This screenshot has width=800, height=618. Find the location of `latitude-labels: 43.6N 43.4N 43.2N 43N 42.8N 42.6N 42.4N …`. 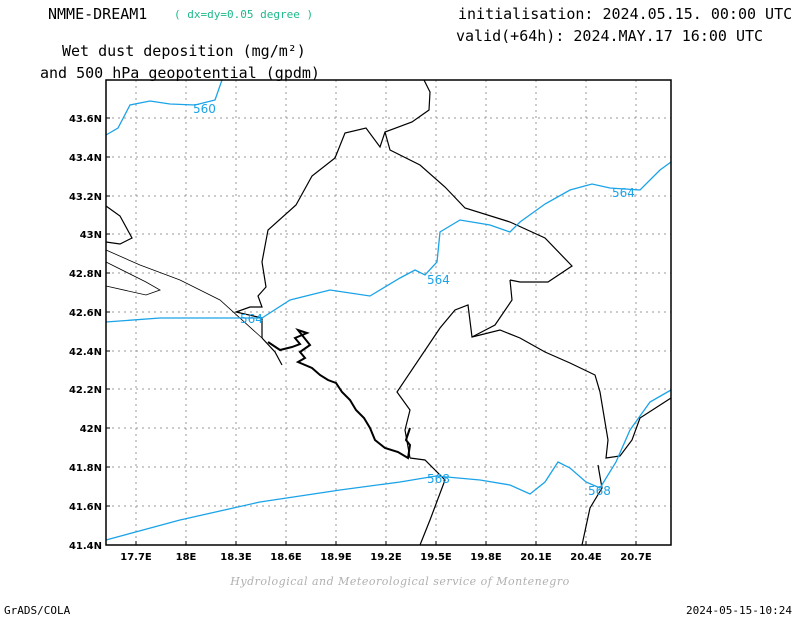

latitude-labels: 43.6N 43.4N 43.2N 43N 42.8N 42.6N 42.4N … is located at coordinates (85, 333).